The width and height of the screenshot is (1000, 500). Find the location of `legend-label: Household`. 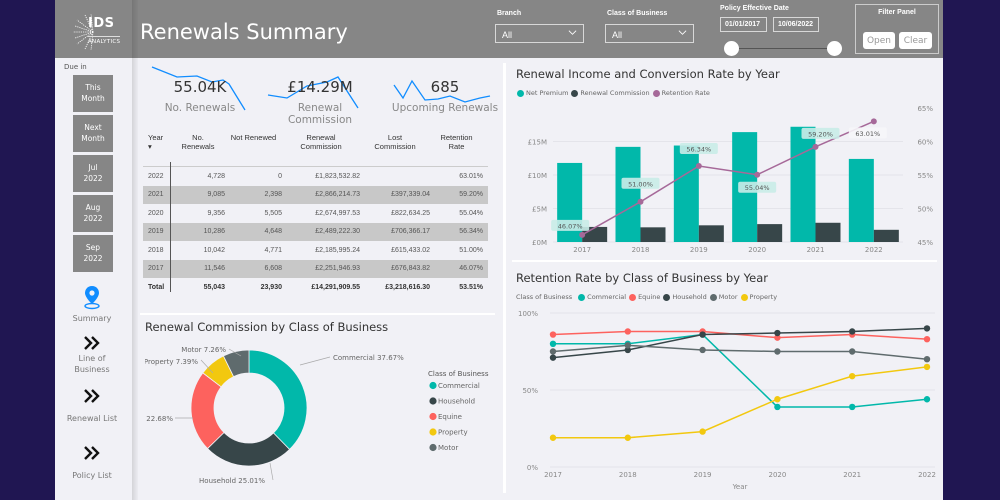

legend-label: Household is located at coordinates (456, 402).